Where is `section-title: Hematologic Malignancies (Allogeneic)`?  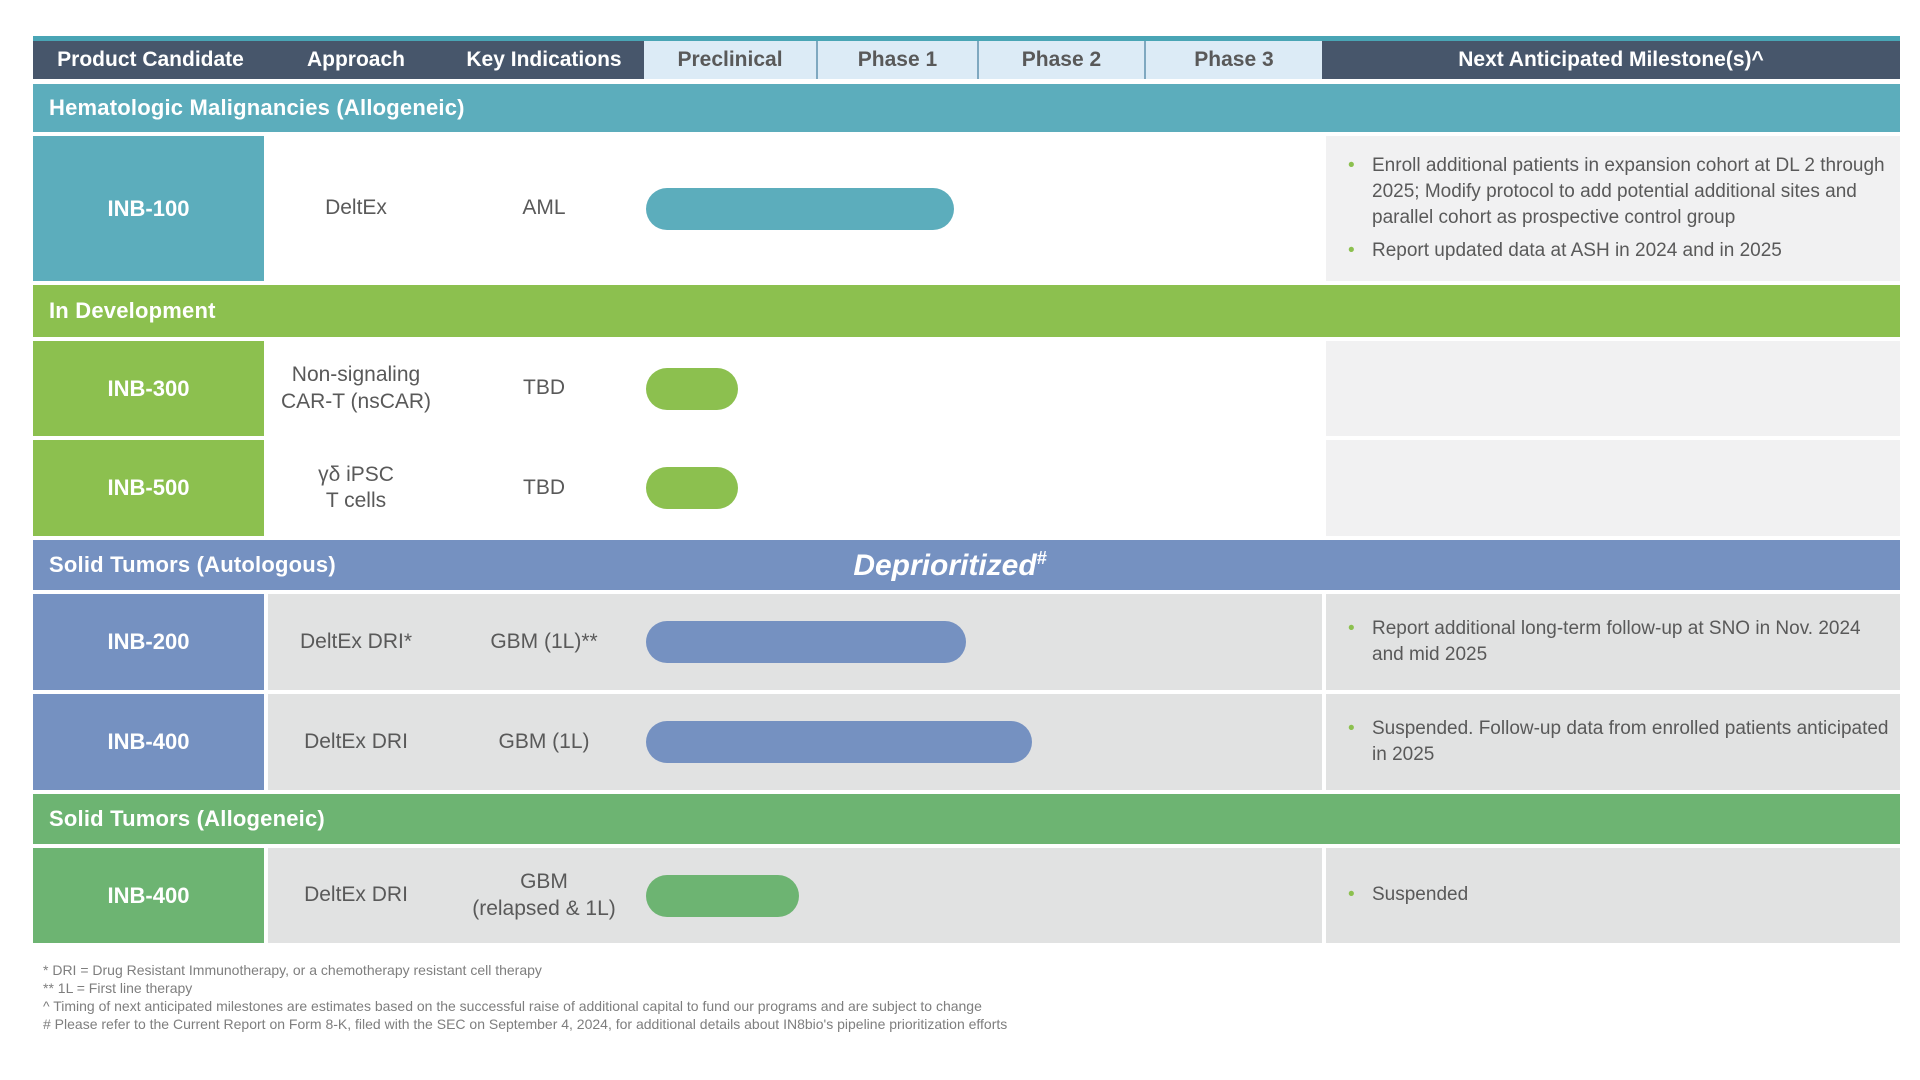 section-title: Hematologic Malignancies (Allogeneic) is located at coordinates (257, 107).